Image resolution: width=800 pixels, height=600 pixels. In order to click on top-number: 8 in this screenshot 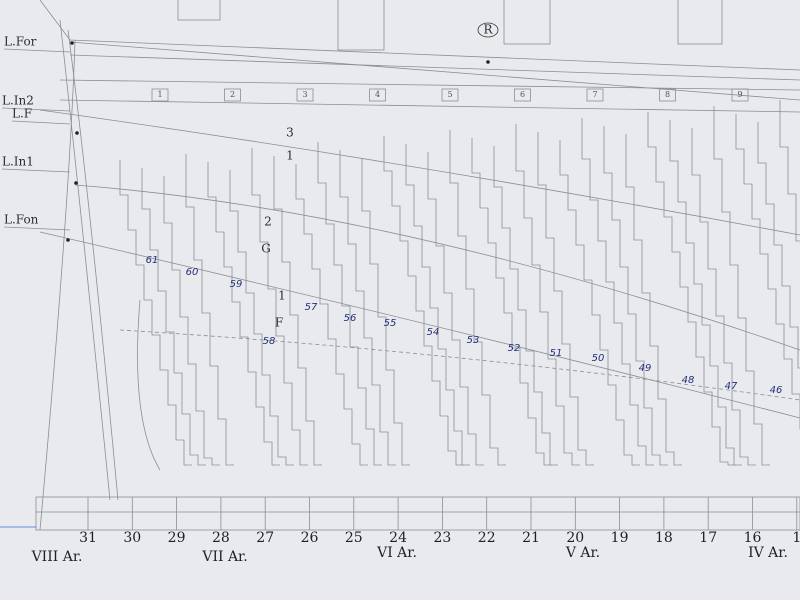, I will do `click(667, 94)`.